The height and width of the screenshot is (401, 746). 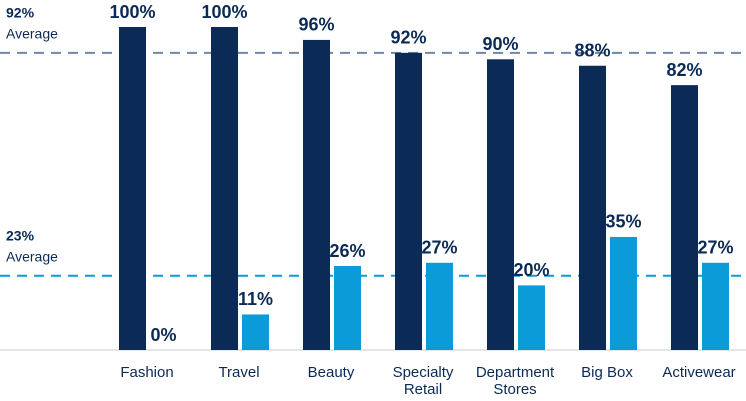 What do you see at coordinates (698, 372) in the screenshot?
I see `x-tick-label: Activewear` at bounding box center [698, 372].